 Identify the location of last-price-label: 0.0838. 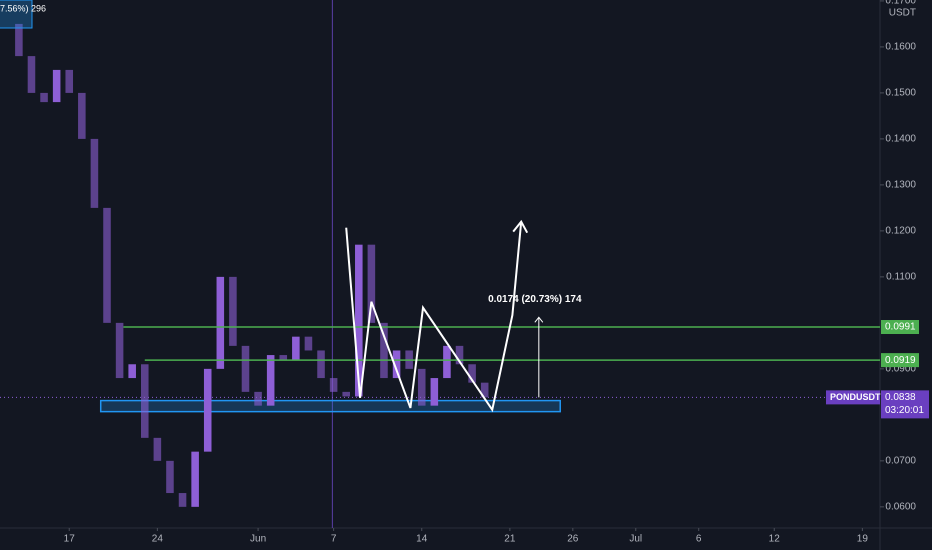
(900, 397).